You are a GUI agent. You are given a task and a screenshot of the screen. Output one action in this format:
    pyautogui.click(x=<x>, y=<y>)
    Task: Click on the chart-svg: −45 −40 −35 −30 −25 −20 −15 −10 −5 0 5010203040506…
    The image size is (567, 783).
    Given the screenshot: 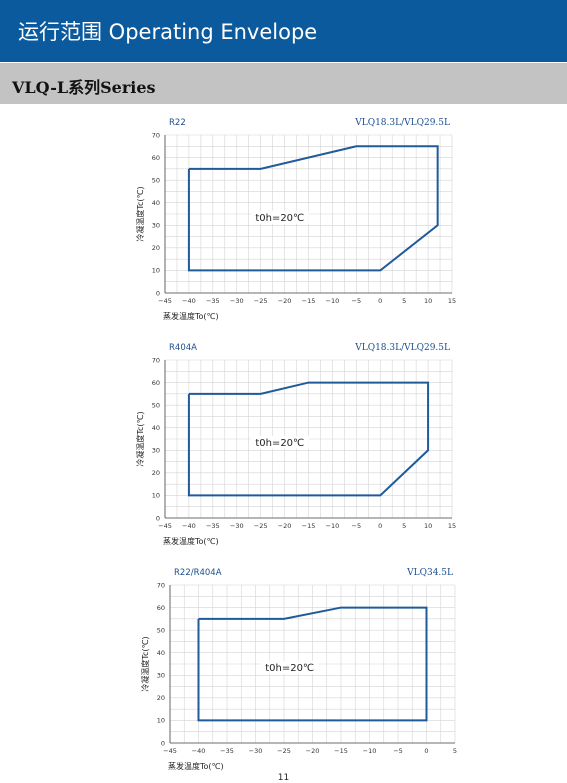 What is the action you would take?
    pyautogui.click(x=298, y=669)
    